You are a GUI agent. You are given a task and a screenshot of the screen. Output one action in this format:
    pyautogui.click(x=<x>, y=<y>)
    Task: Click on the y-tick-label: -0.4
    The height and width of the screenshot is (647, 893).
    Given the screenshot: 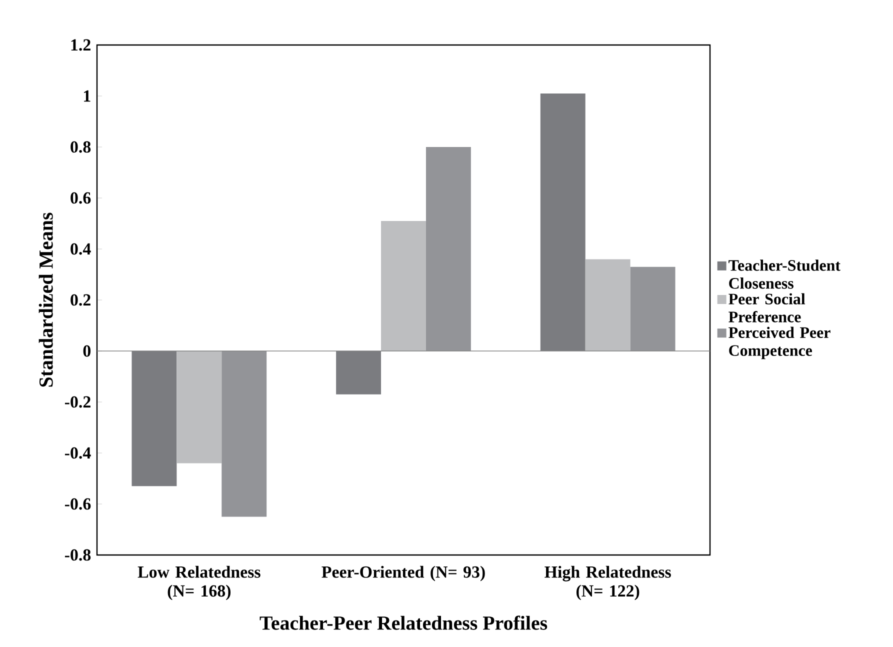 What is the action you would take?
    pyautogui.click(x=77, y=453)
    